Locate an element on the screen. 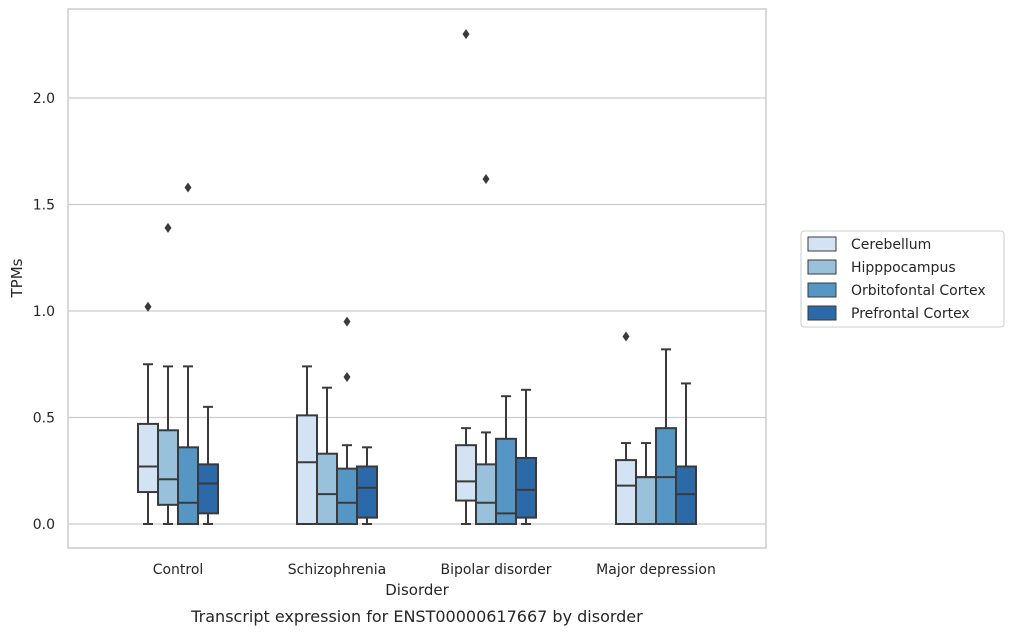 The width and height of the screenshot is (1014, 634). legend-label: Prefrontal Cortex is located at coordinates (910, 314).